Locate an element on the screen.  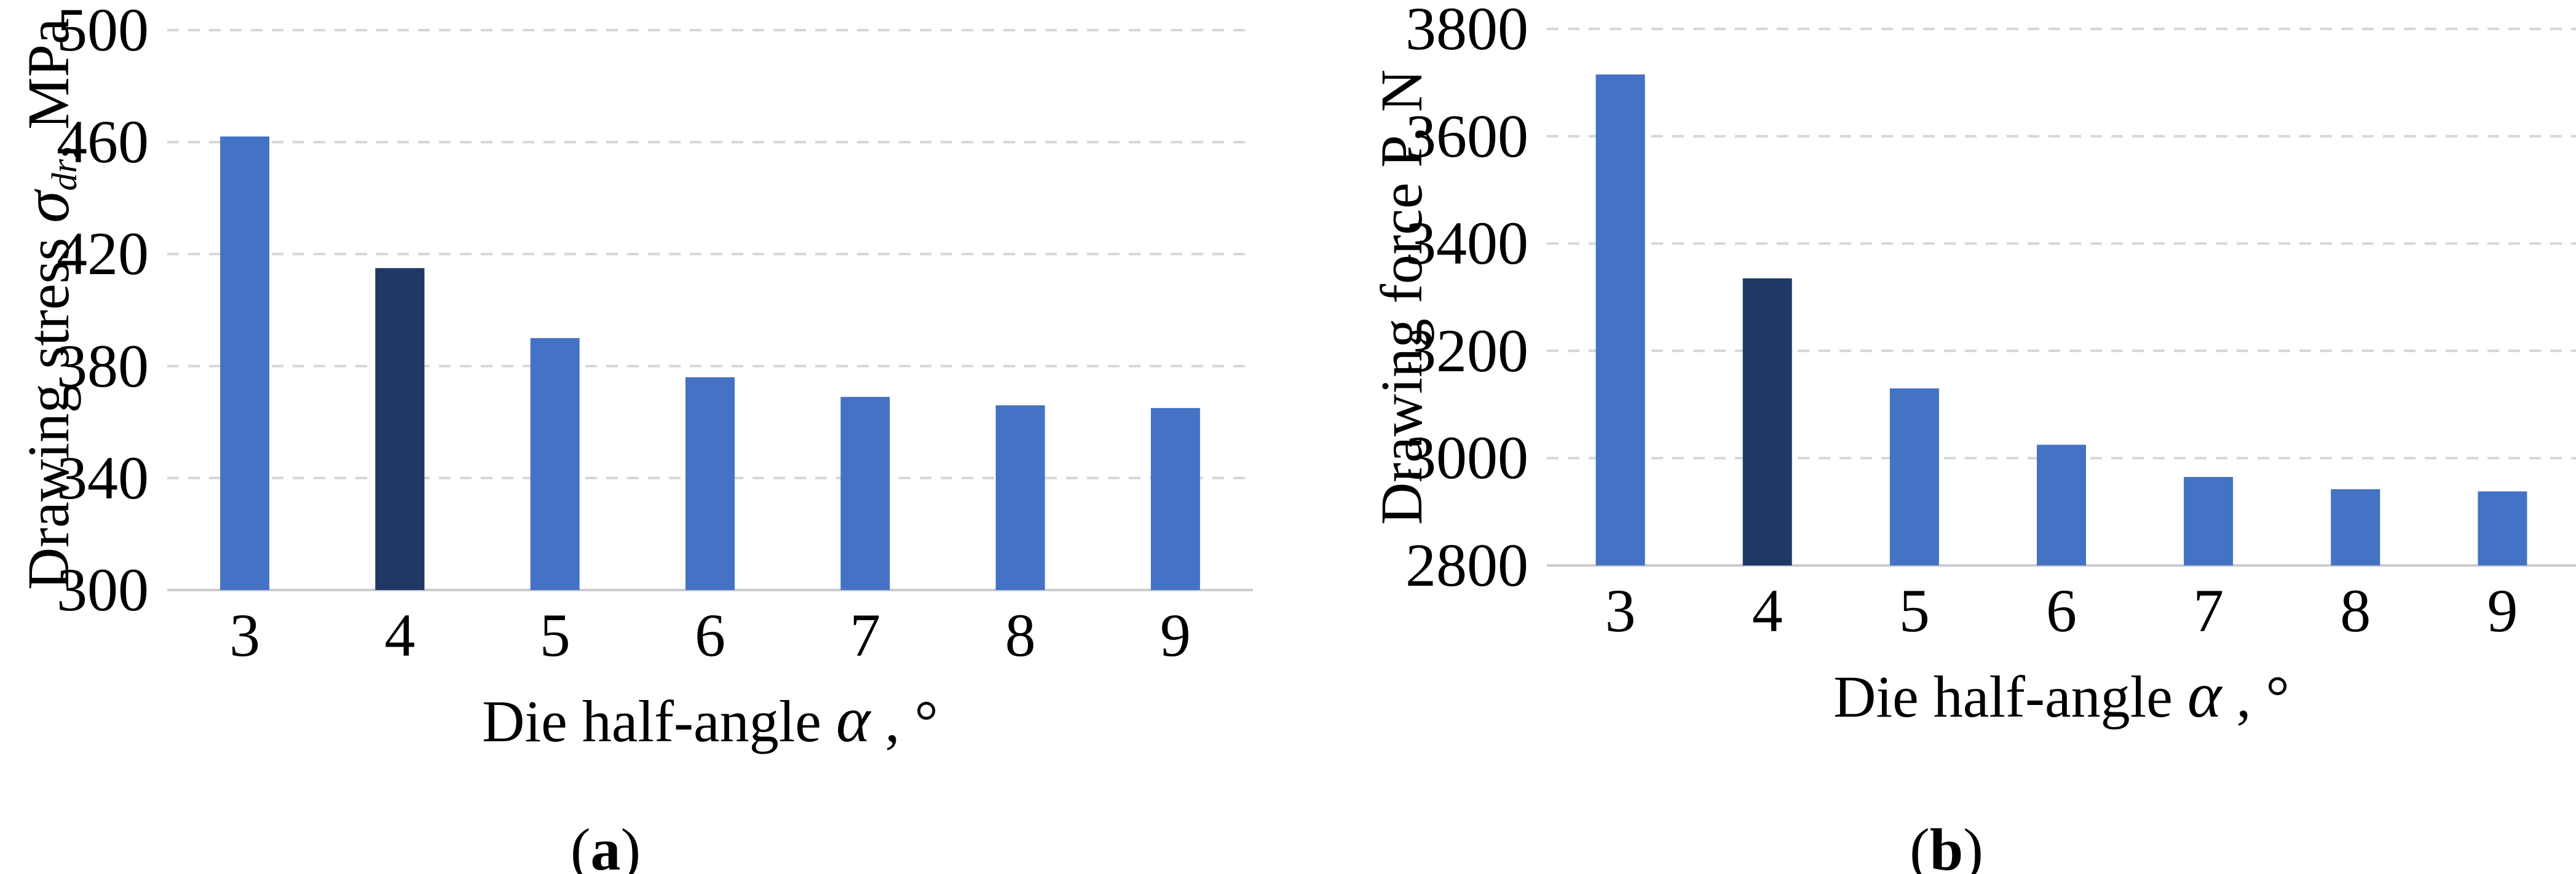
y-tick-label-340: 340 is located at coordinates (103, 477).